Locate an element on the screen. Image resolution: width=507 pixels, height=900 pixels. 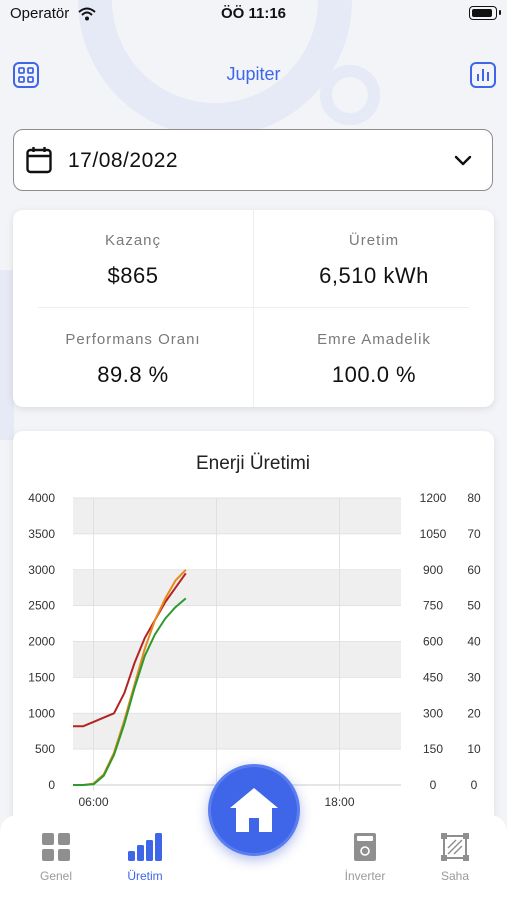
stat-value: 6,510 kWh is located at coordinates (374, 275).